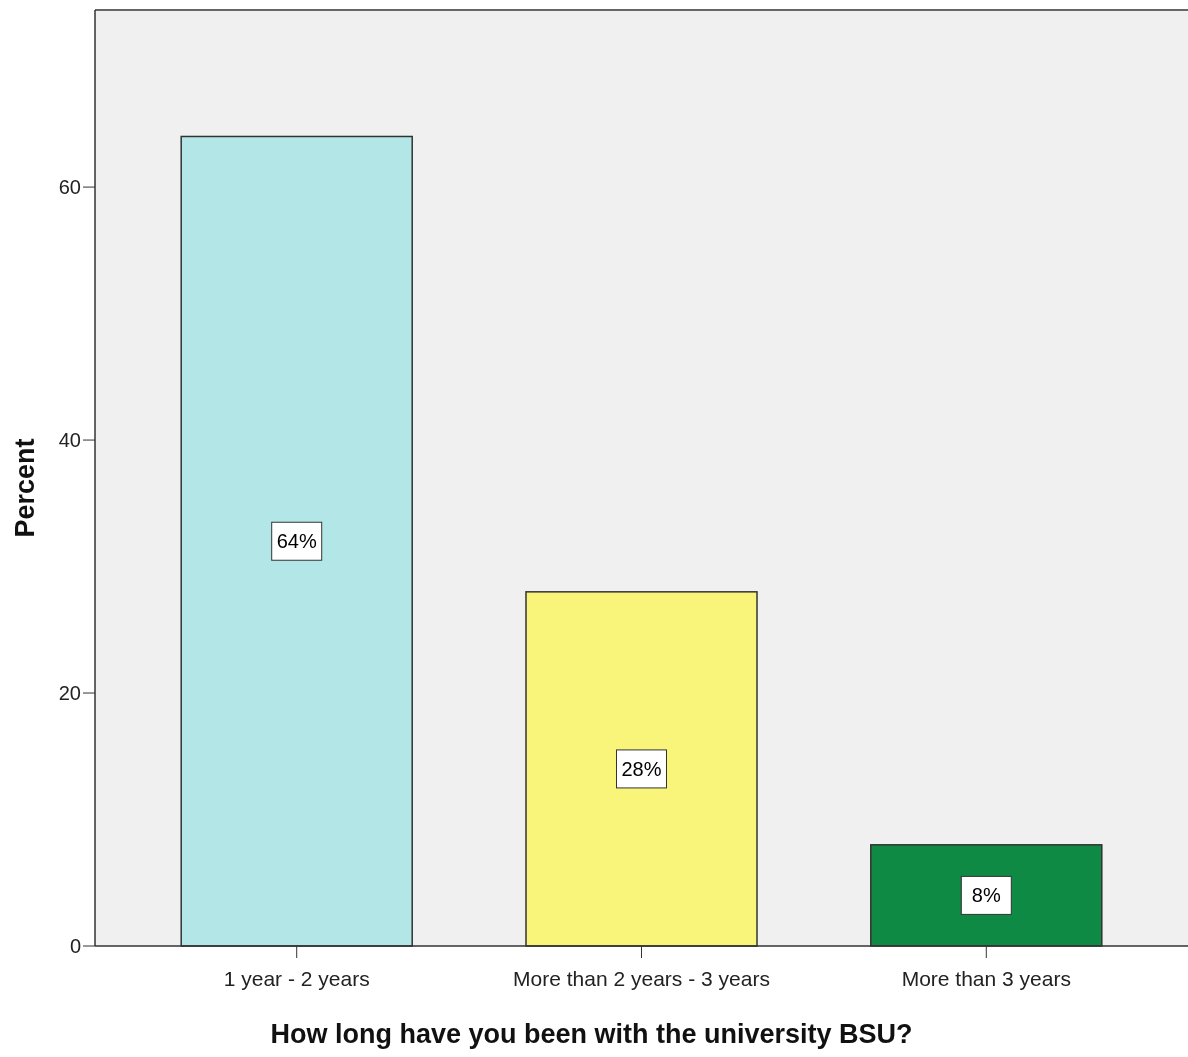 The width and height of the screenshot is (1188, 1057). What do you see at coordinates (986, 978) in the screenshot?
I see `x-tick-label: More than 3 years` at bounding box center [986, 978].